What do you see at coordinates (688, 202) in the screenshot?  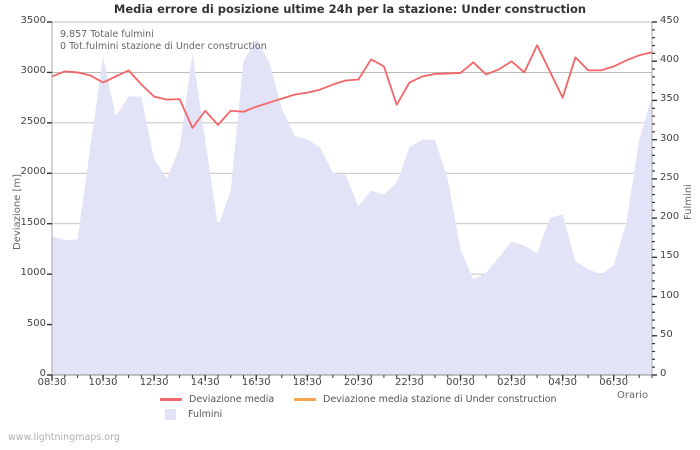 I see `y2-axis-label: Fulmini` at bounding box center [688, 202].